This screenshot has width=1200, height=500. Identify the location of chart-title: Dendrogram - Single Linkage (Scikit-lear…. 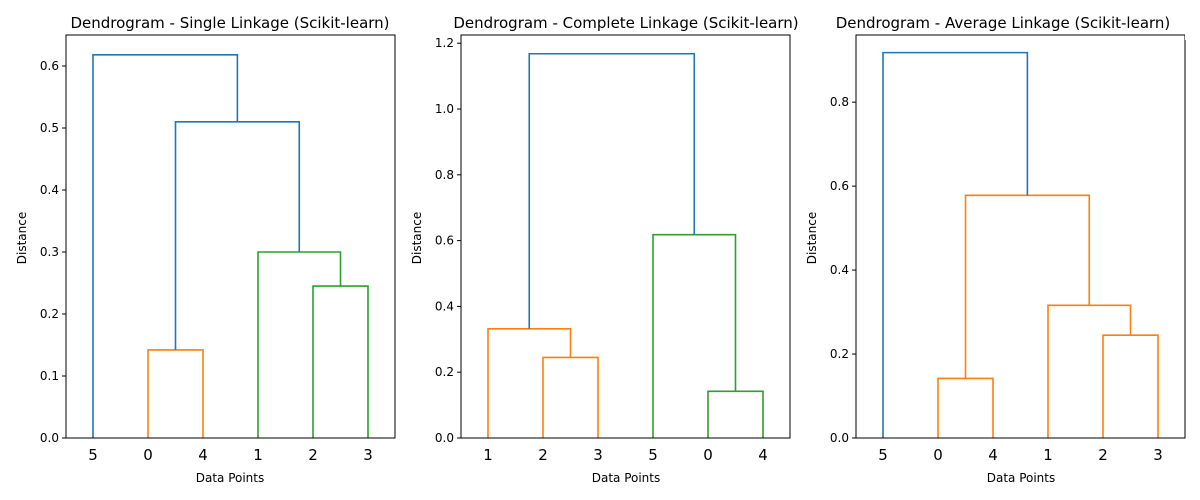
(229, 23).